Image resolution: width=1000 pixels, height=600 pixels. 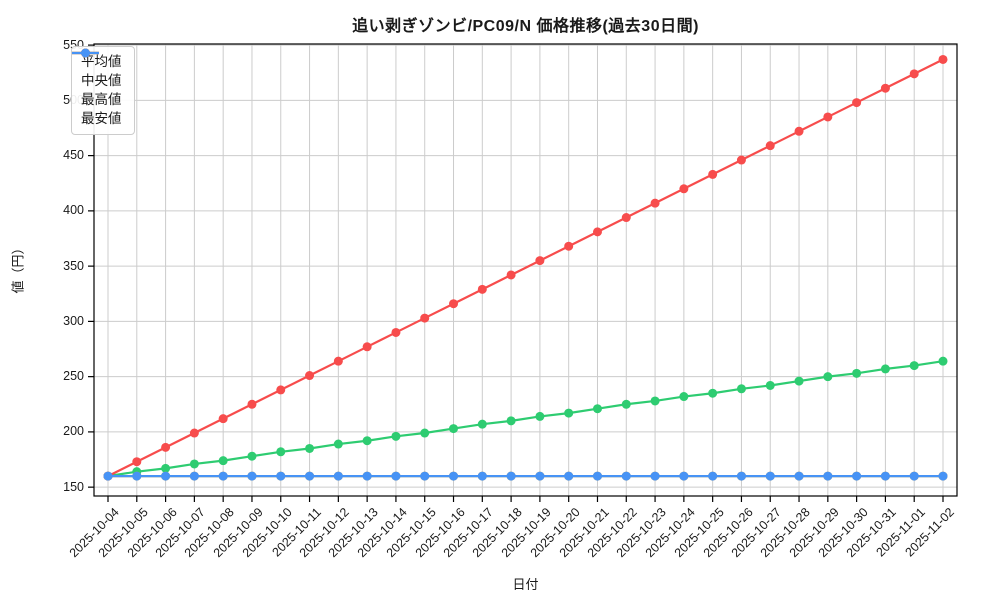 I want to click on y-tick-label: 350, so click(x=73, y=265).